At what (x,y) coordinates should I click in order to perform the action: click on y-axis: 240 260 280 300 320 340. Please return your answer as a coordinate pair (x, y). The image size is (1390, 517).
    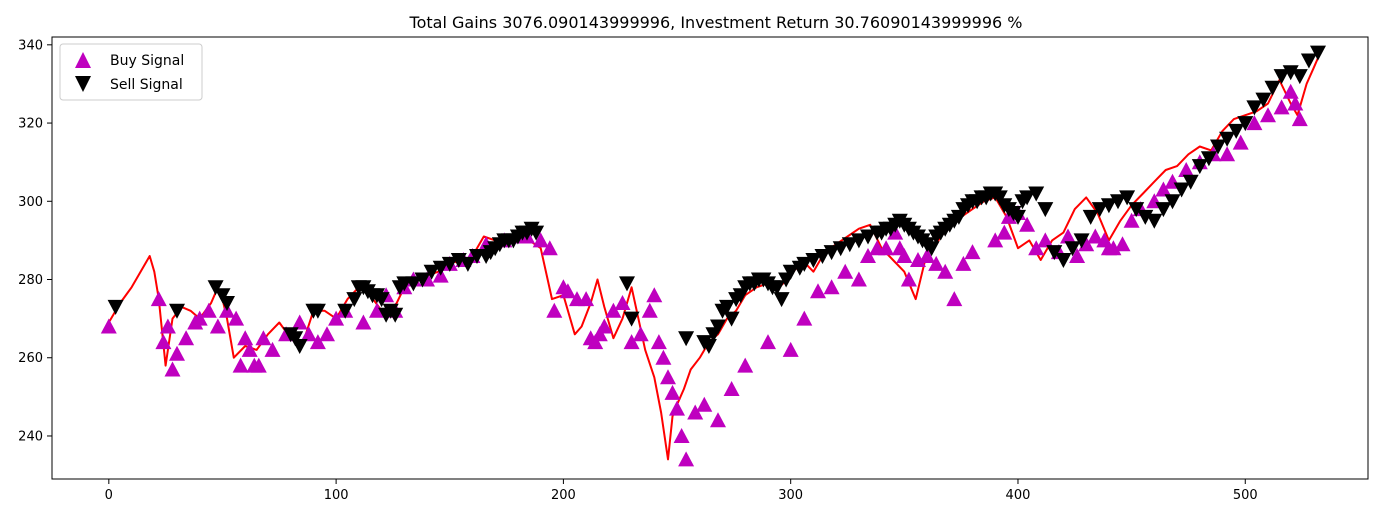
    Looking at the image, I should click on (35, 241).